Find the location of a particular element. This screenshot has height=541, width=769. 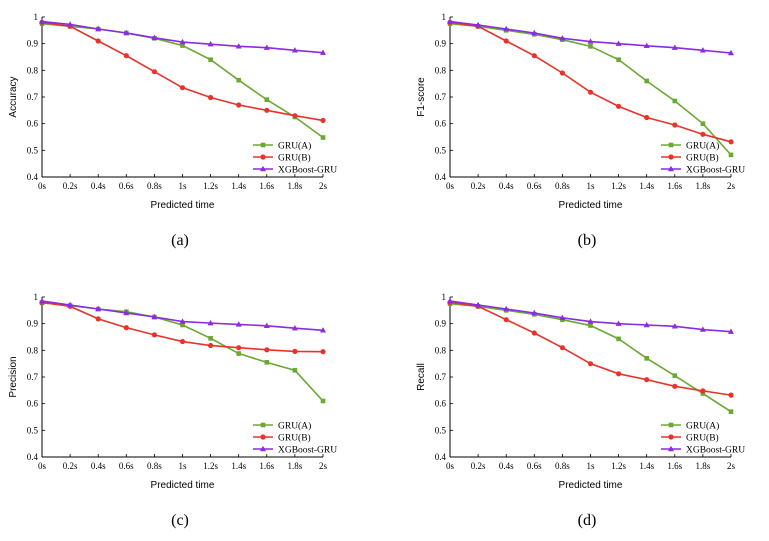

x-tick-label: 0s is located at coordinates (42, 186).